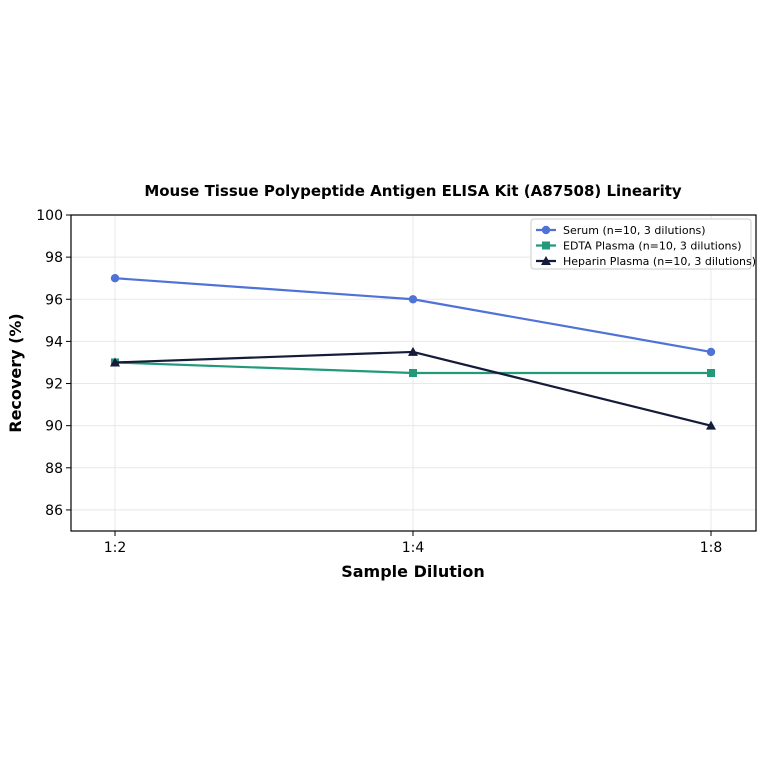 Image resolution: width=764 pixels, height=764 pixels. I want to click on x-tick-label: 1:8, so click(711, 548).